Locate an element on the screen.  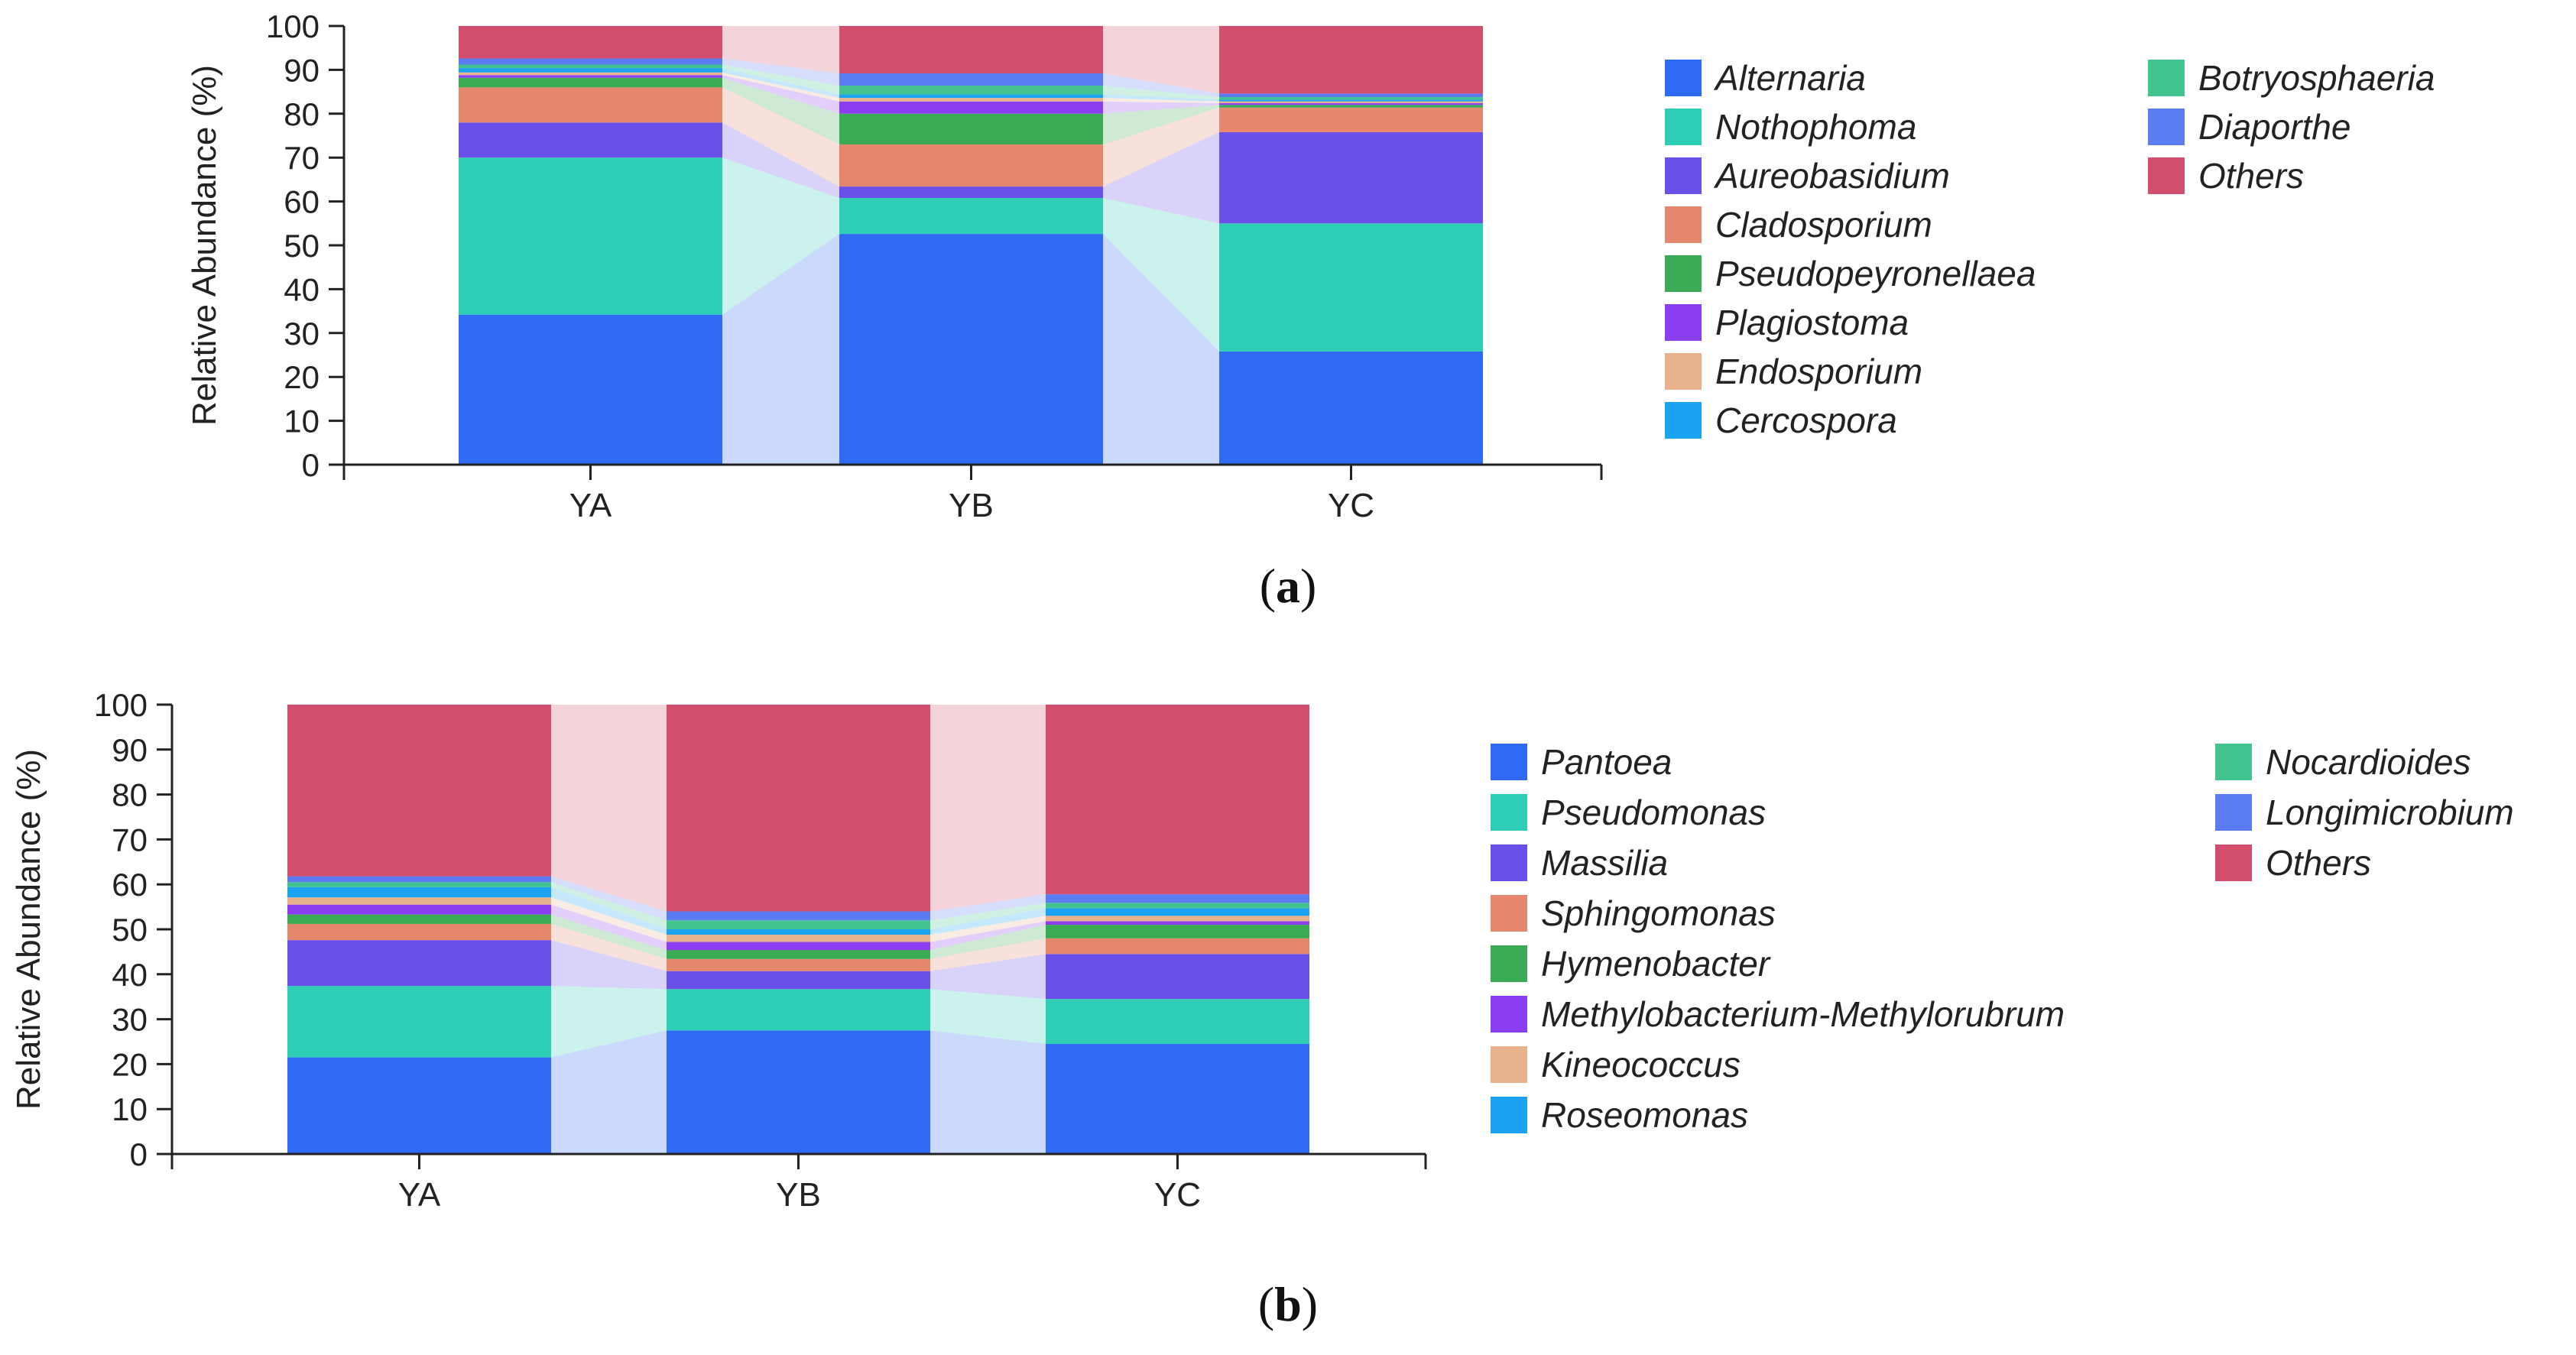
bar-segment-sphingomonas-yc is located at coordinates (1177, 947).